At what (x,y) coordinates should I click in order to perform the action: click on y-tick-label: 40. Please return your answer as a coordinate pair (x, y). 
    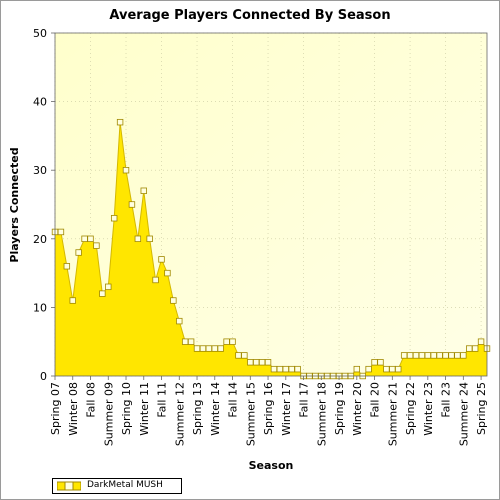
    Looking at the image, I should click on (40, 102).